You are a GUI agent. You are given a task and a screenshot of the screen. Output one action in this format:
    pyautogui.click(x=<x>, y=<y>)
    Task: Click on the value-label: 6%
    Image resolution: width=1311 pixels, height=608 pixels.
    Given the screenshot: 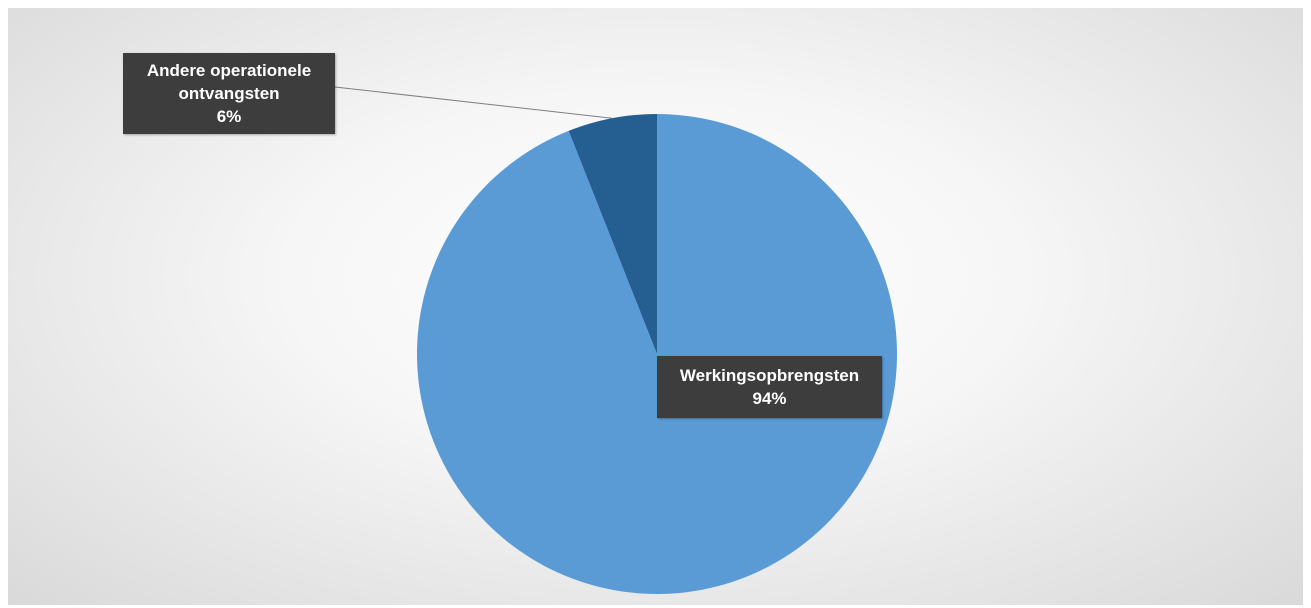 What is the action you would take?
    pyautogui.click(x=229, y=116)
    